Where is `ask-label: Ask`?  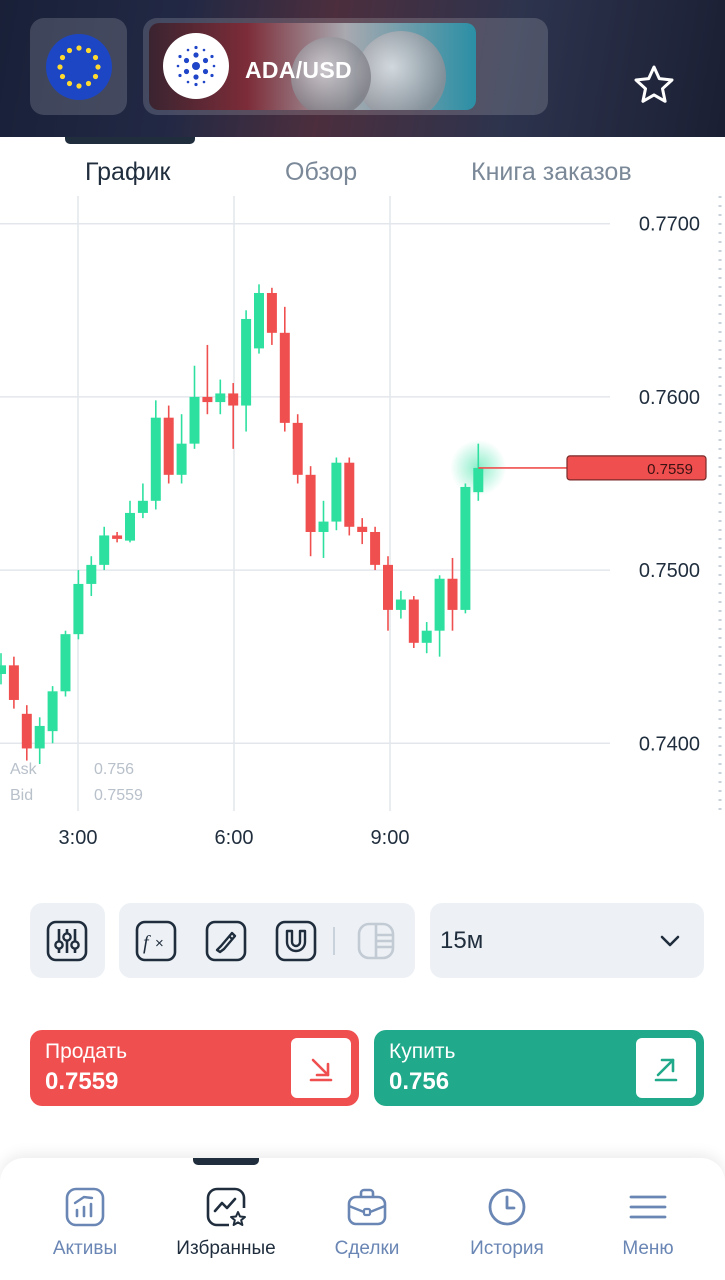
ask-label: Ask is located at coordinates (24, 769).